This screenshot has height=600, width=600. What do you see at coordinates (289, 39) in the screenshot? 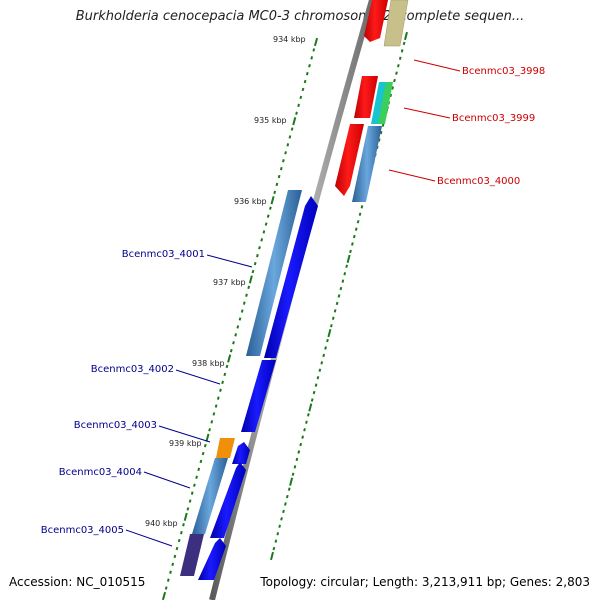
I see `tick-label: 934 kbp` at bounding box center [289, 39].